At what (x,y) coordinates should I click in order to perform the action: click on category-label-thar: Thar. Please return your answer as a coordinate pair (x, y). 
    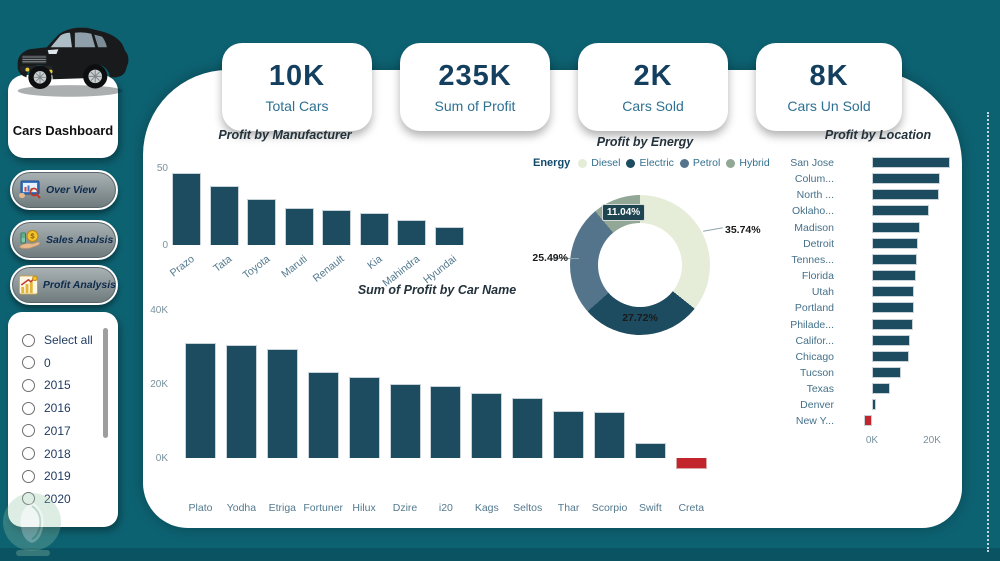
    Looking at the image, I should click on (568, 508).